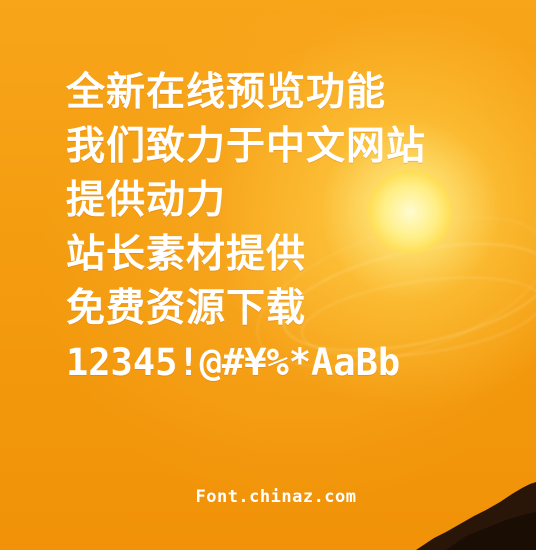  I want to click on mountain-silhouette, so click(476, 516).